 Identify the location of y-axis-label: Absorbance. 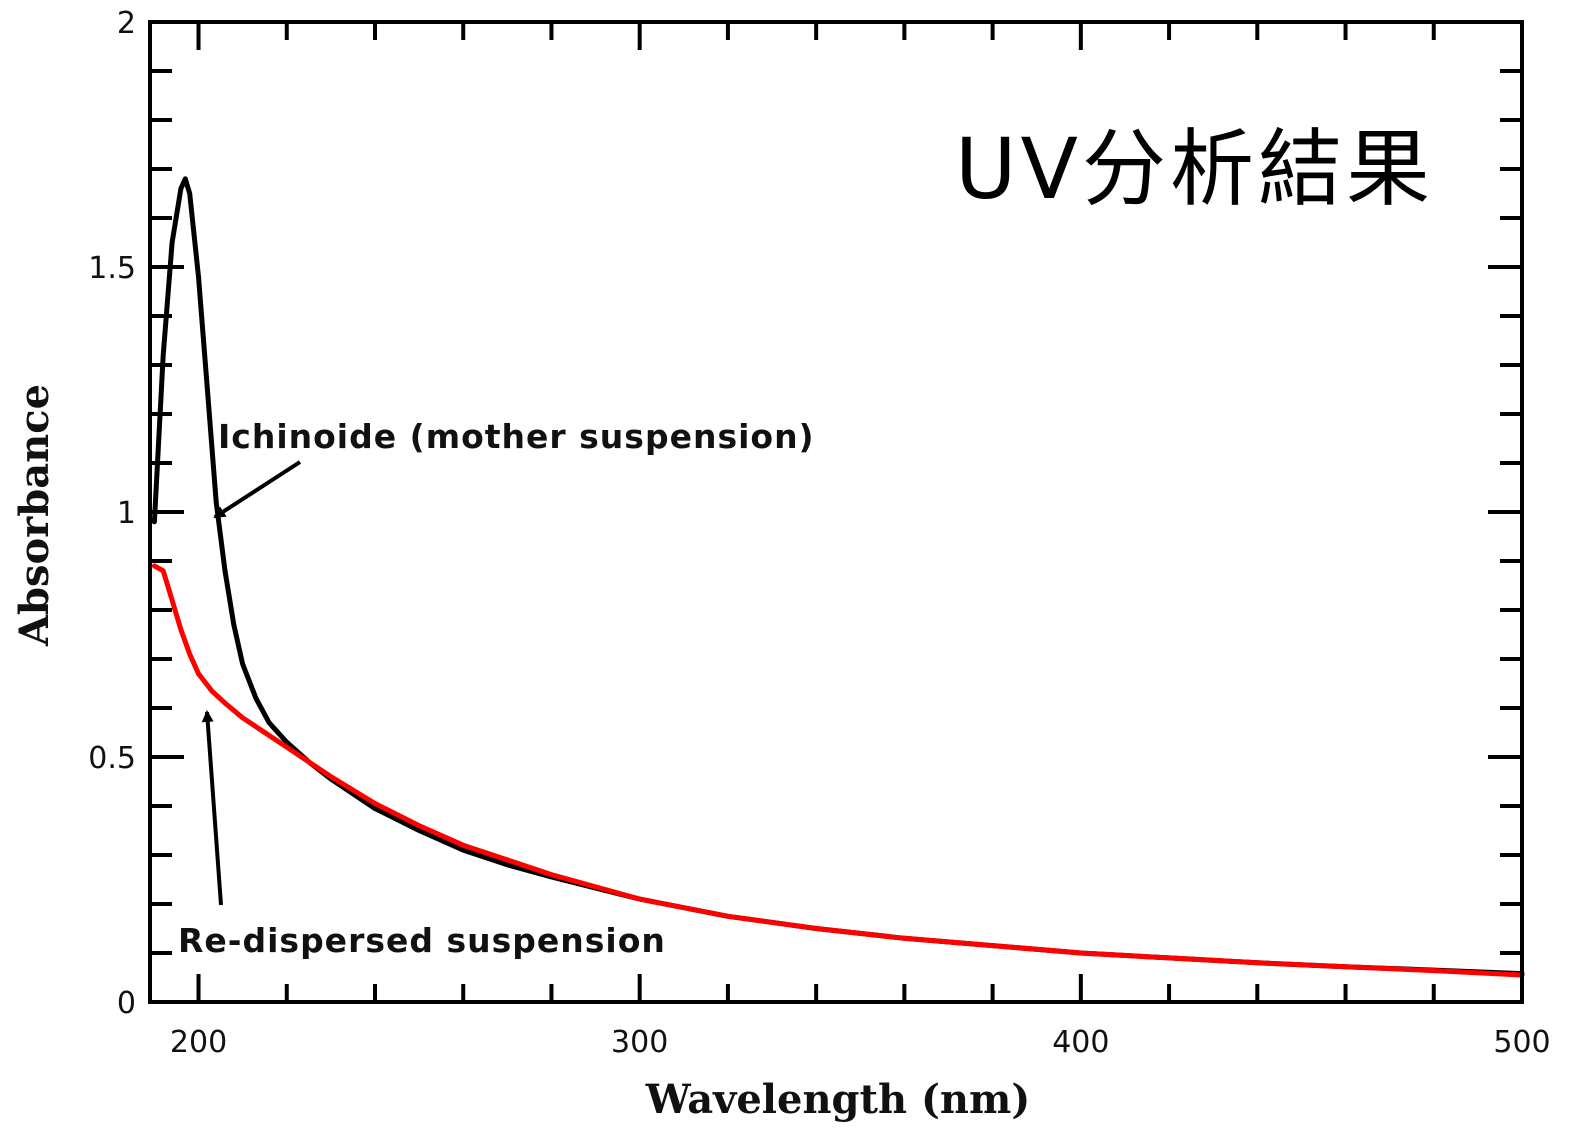
(34, 515).